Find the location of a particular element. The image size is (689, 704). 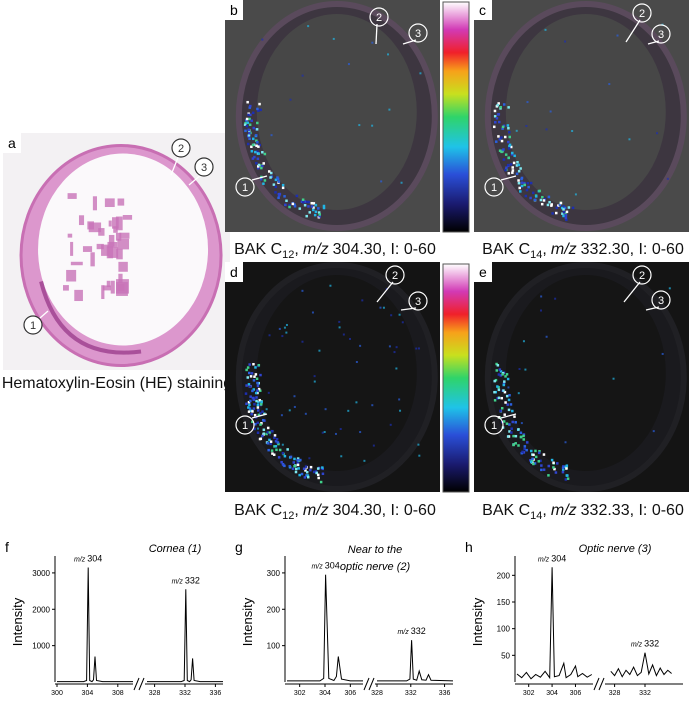

marker-label: 2 is located at coordinates (642, 276).